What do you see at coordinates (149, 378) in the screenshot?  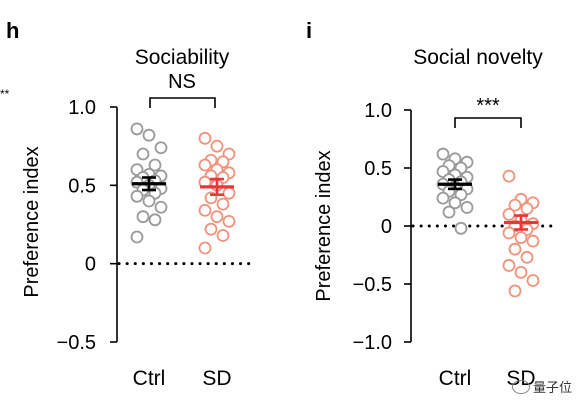 I see `x-tick-label-h-ctrl: Ctrl` at bounding box center [149, 378].